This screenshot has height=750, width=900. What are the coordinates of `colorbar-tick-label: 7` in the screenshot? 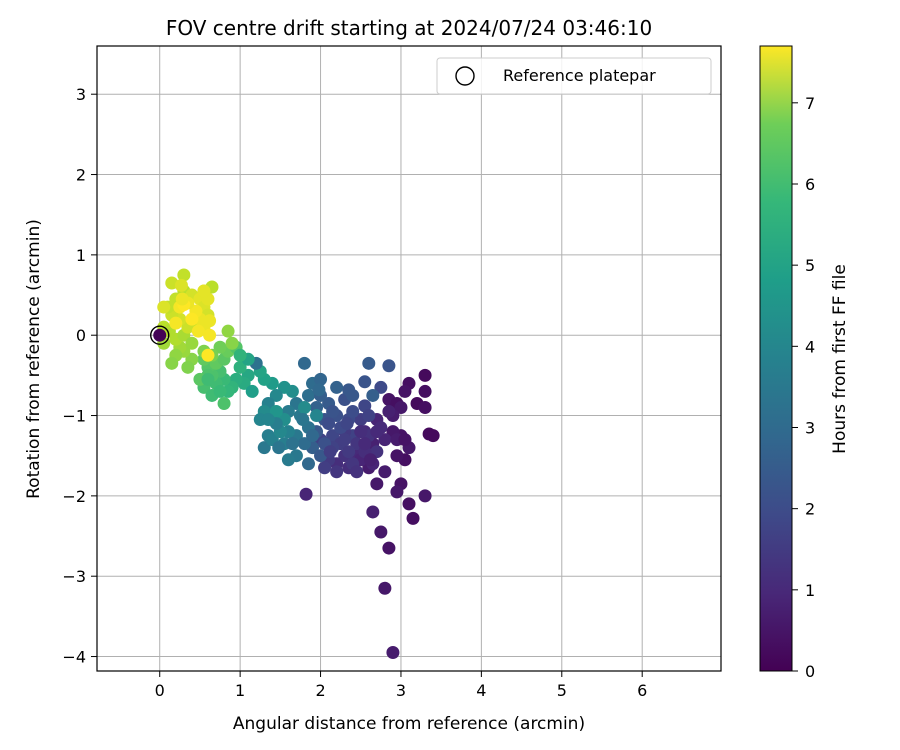 It's located at (810, 103).